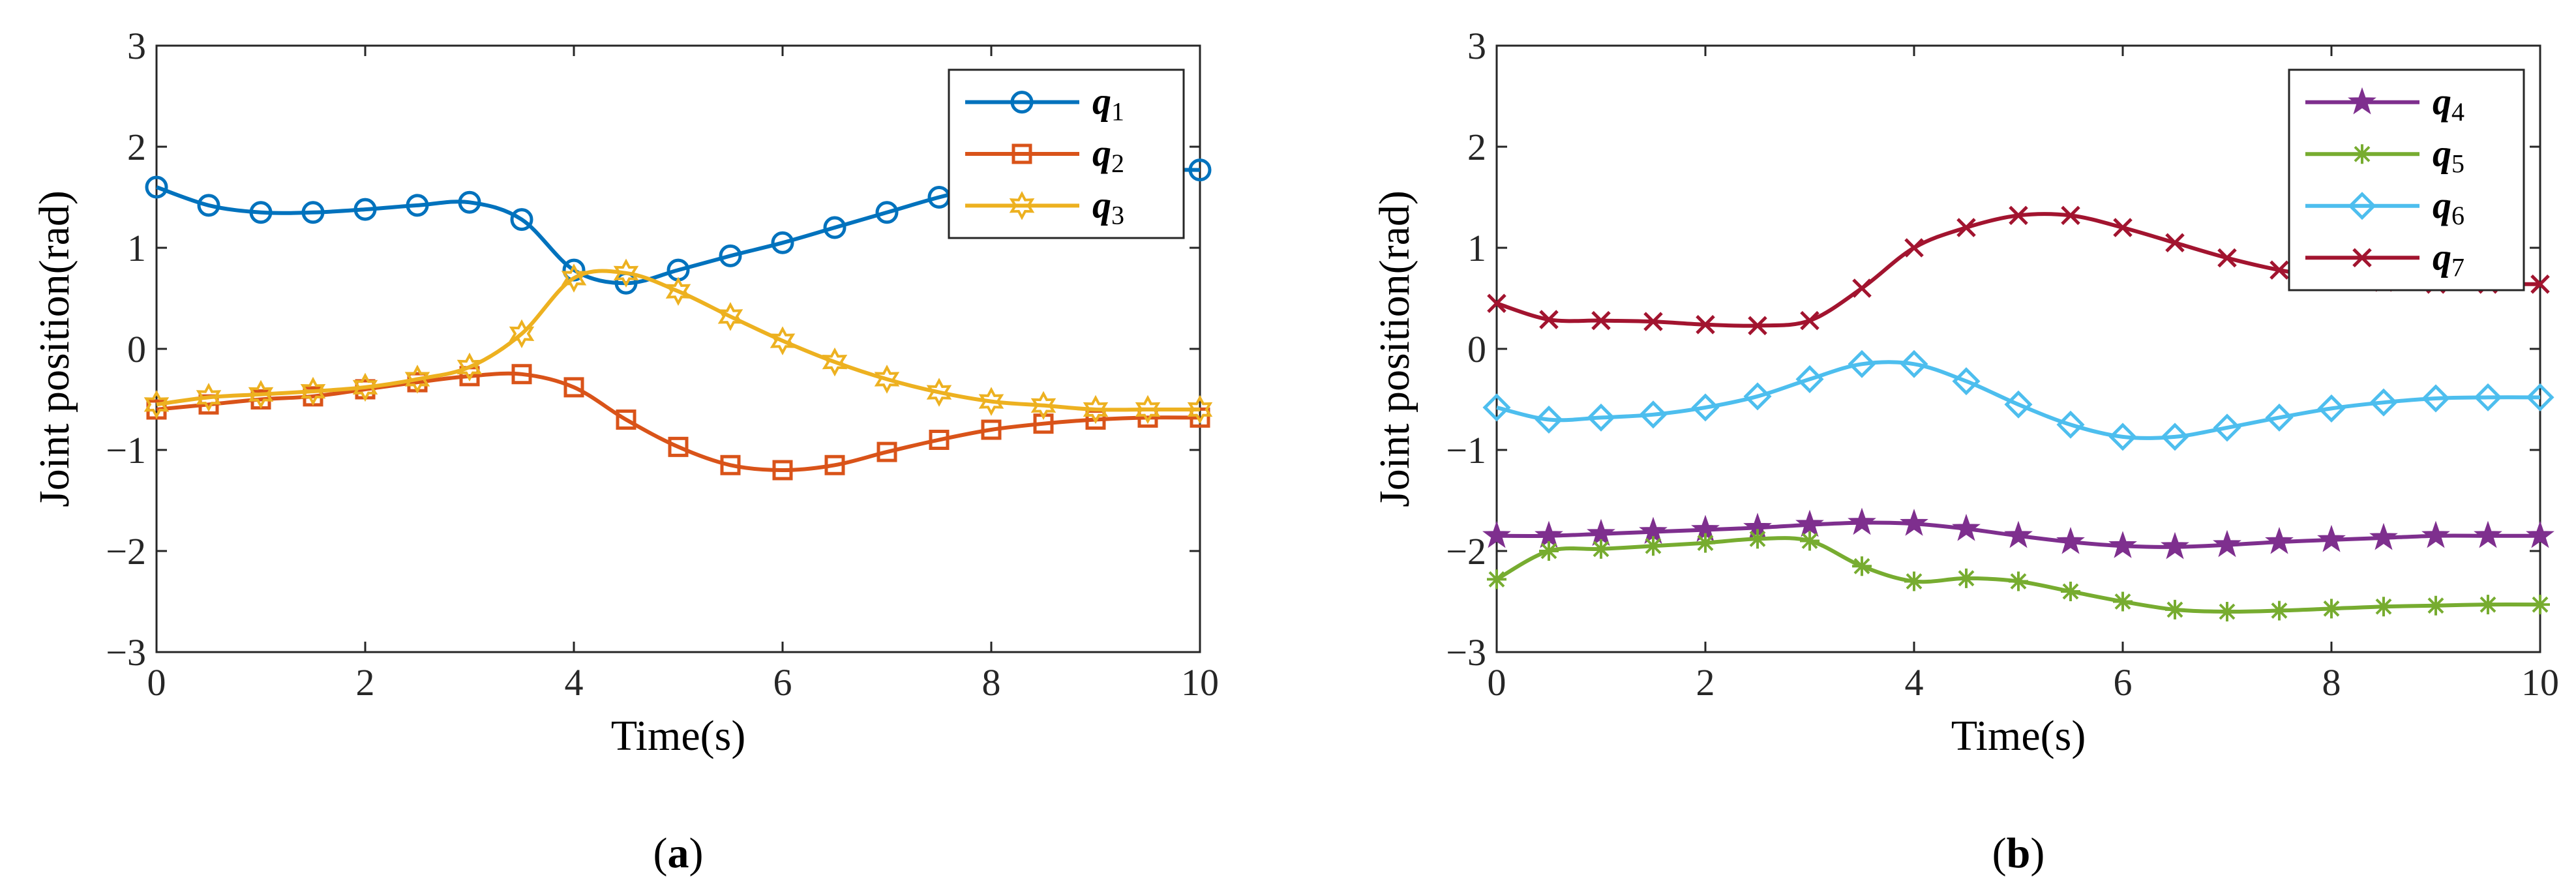 Image resolution: width=2576 pixels, height=894 pixels. I want to click on legend-box, so click(2406, 180).